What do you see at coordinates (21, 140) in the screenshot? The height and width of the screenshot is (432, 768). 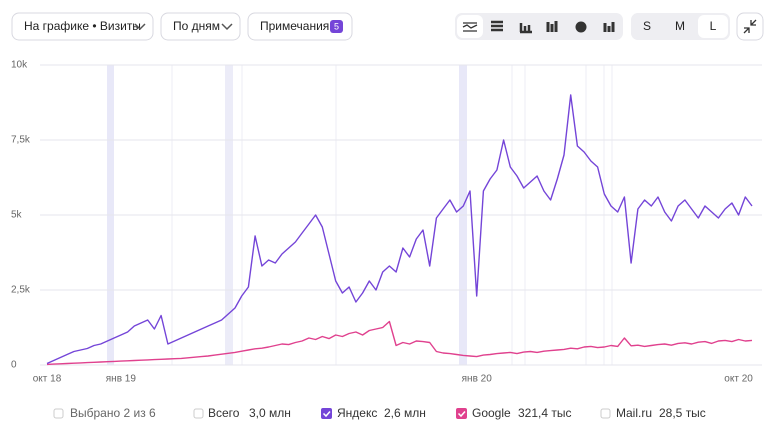 I see `y-tick-label: 7,5k` at bounding box center [21, 140].